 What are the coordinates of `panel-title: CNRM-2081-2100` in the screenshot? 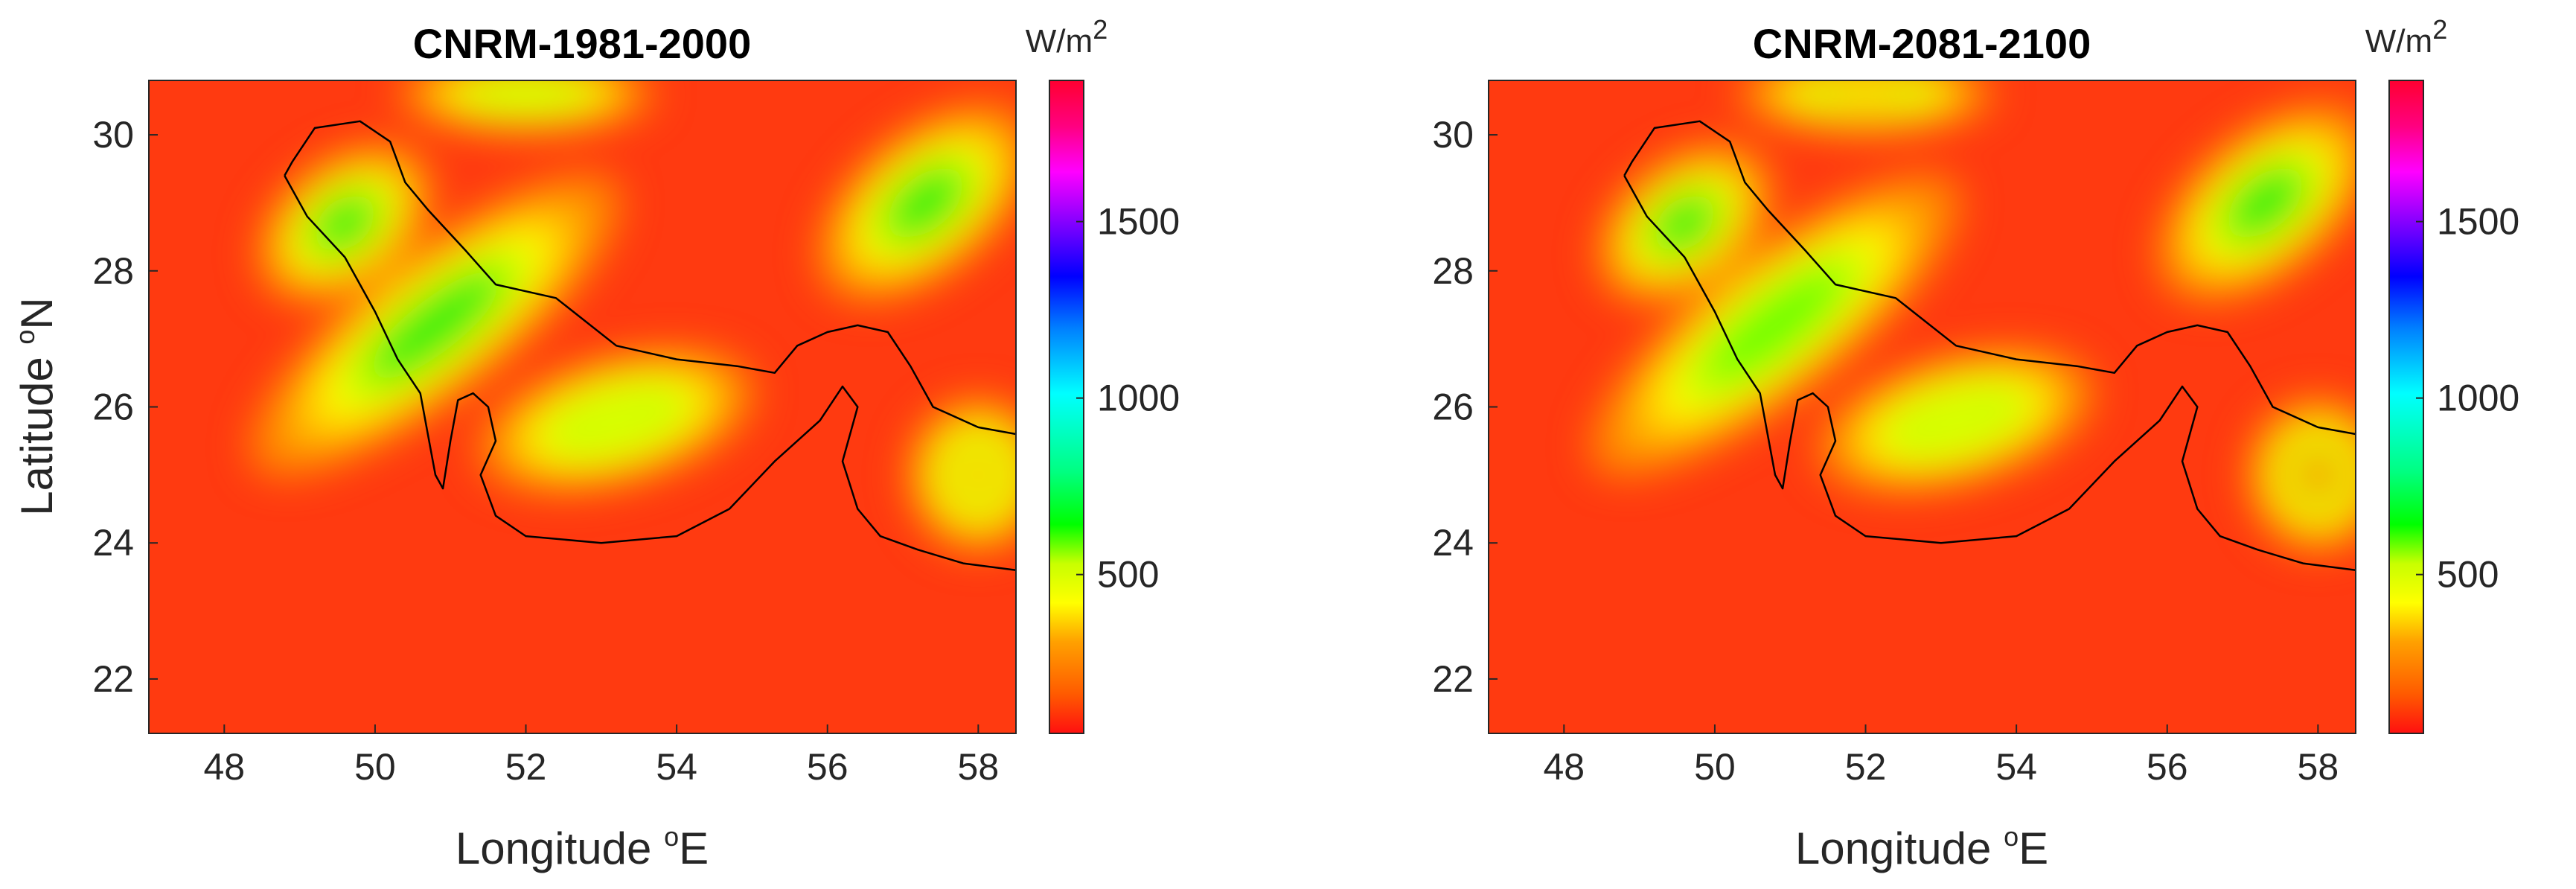 It's located at (1922, 43).